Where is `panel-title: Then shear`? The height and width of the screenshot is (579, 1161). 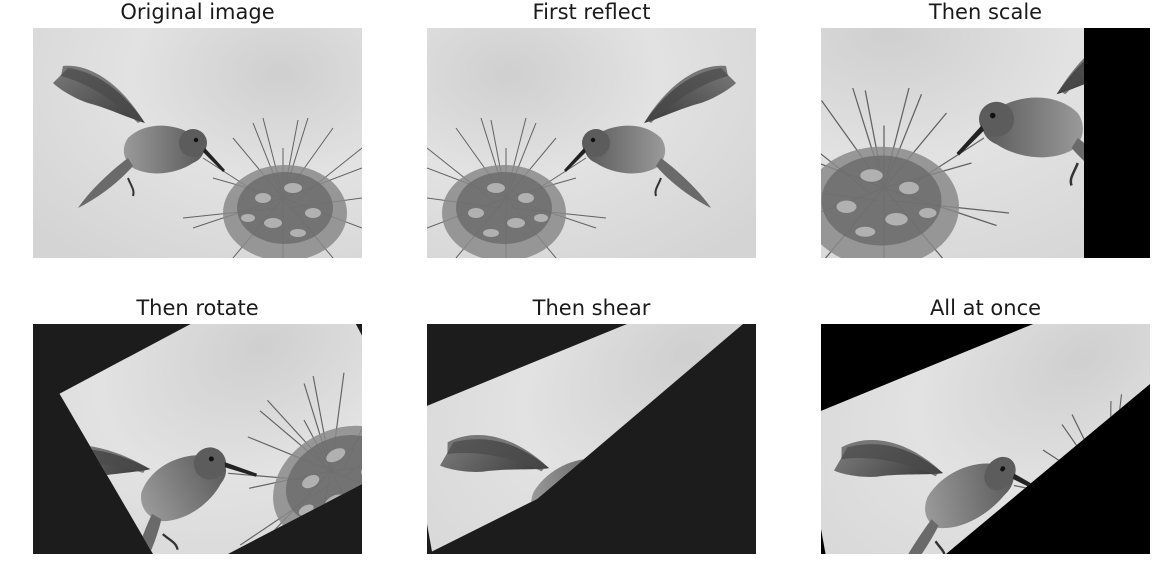
panel-title: Then shear is located at coordinates (591, 308).